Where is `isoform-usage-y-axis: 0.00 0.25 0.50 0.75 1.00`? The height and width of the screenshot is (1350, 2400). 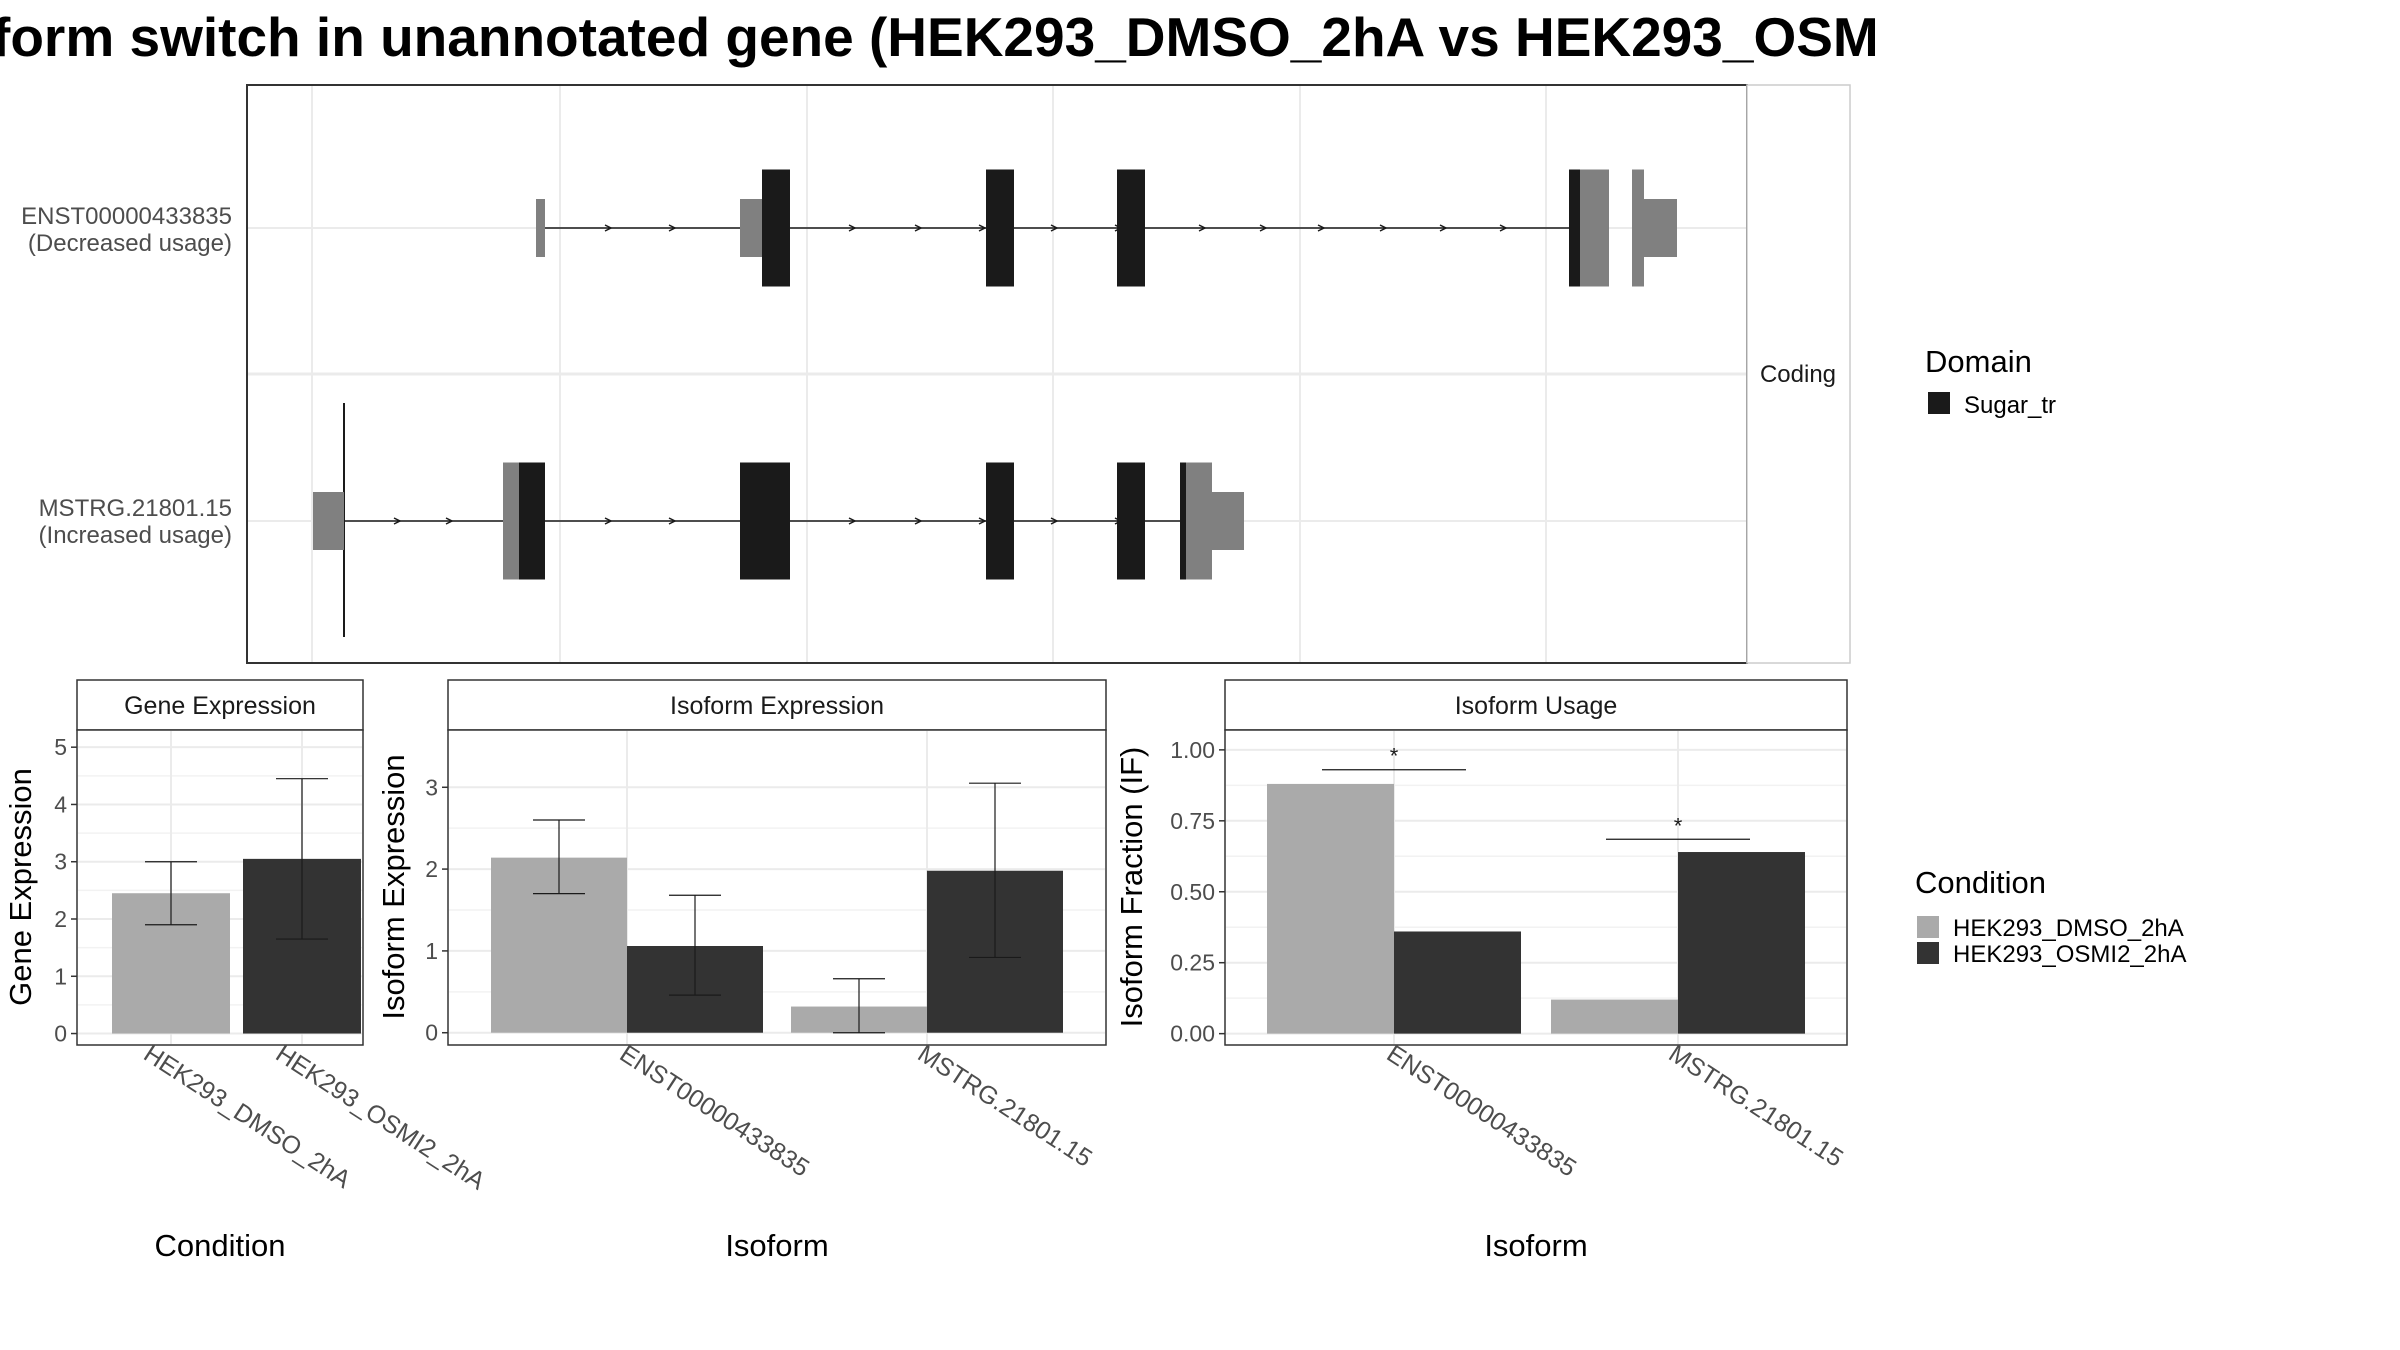
isoform-usage-y-axis: 0.00 0.25 0.50 0.75 1.00 is located at coordinates (1197, 892).